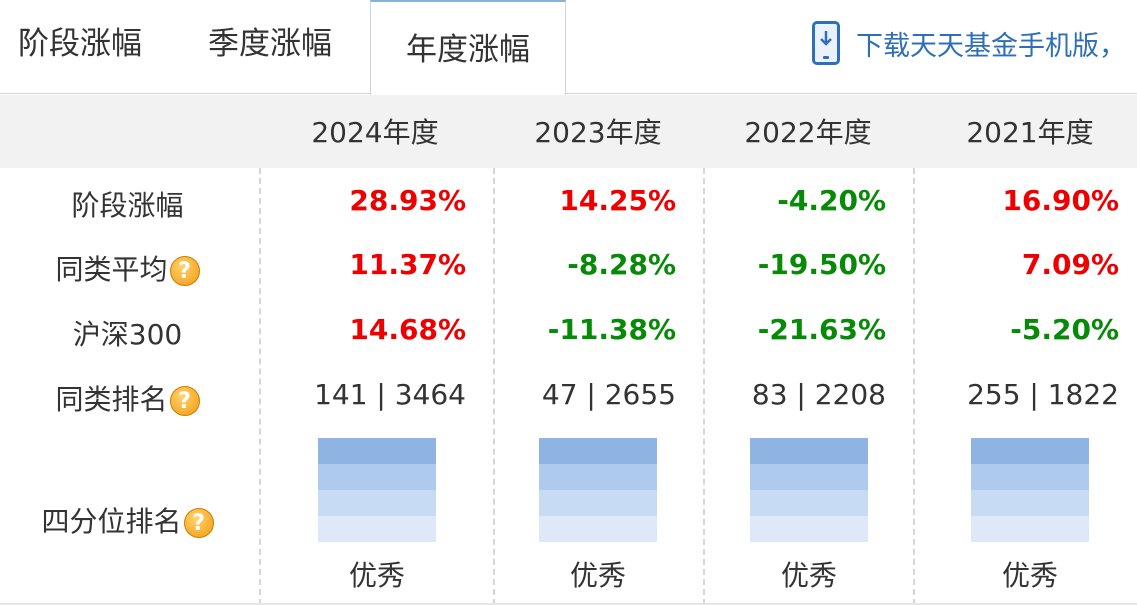  What do you see at coordinates (80, 44) in the screenshot?
I see `tab-period-return: 阶段涨幅` at bounding box center [80, 44].